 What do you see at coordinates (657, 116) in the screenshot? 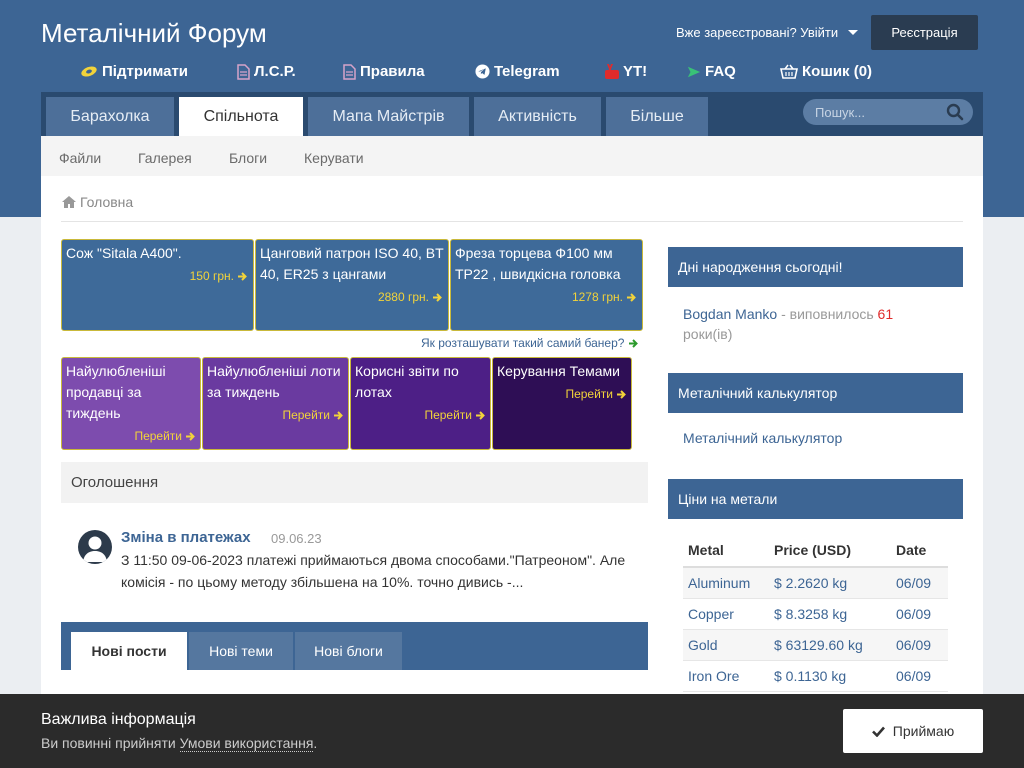
I see `tab-more: Більше` at bounding box center [657, 116].